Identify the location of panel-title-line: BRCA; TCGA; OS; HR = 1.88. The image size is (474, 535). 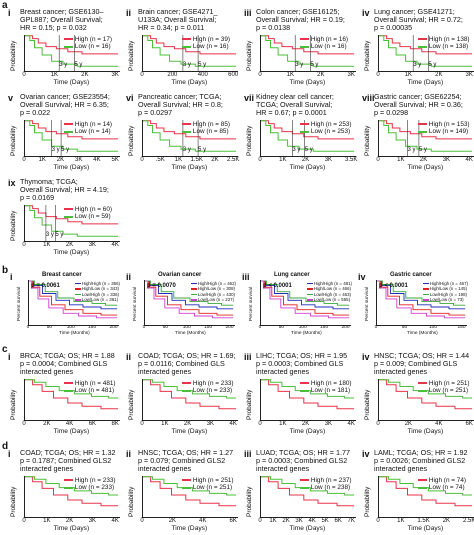
(67, 355).